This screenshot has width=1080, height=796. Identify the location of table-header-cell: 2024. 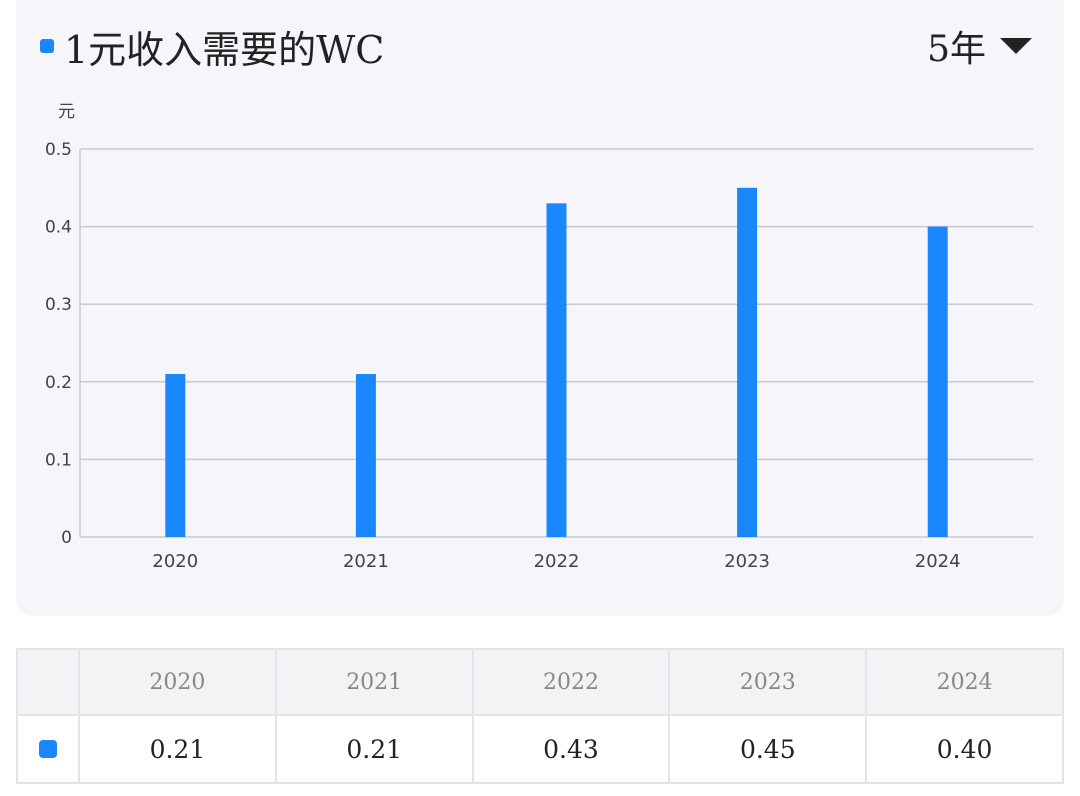
(964, 682).